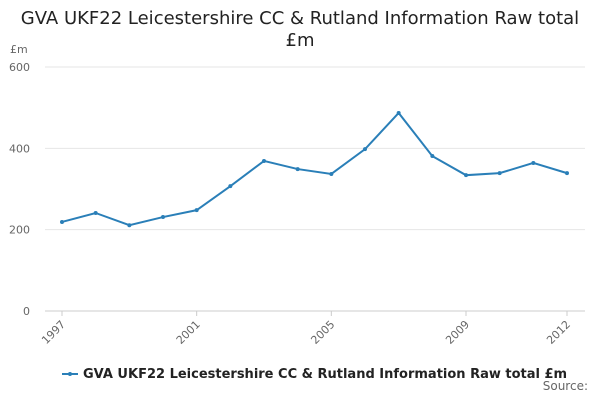  I want to click on y-tick-label: 600, so click(19, 67).